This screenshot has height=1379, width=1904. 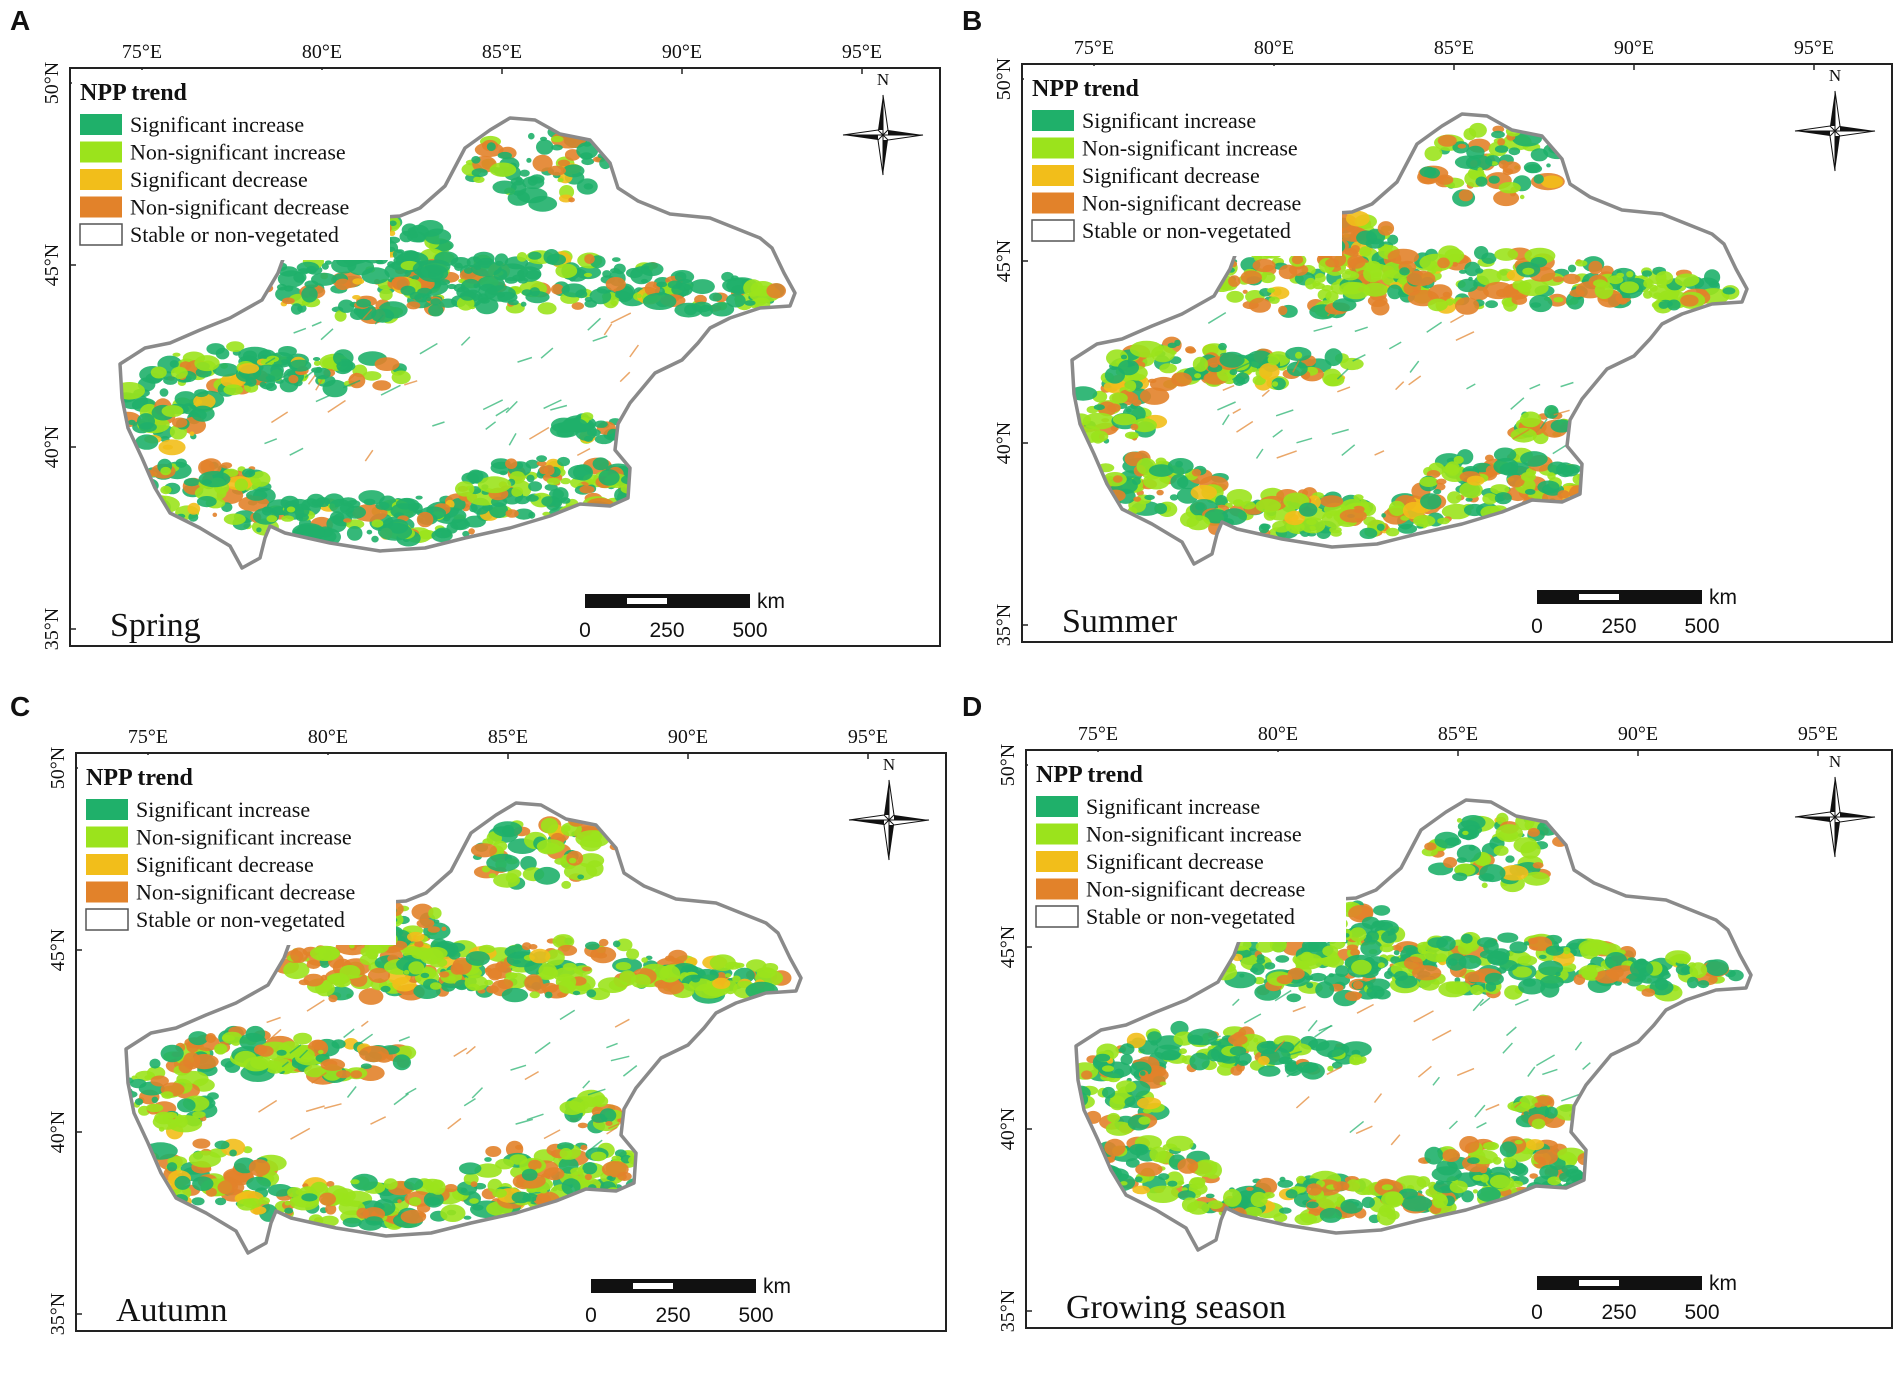 What do you see at coordinates (1191, 203) in the screenshot?
I see `legend-label: Non-significant decrease` at bounding box center [1191, 203].